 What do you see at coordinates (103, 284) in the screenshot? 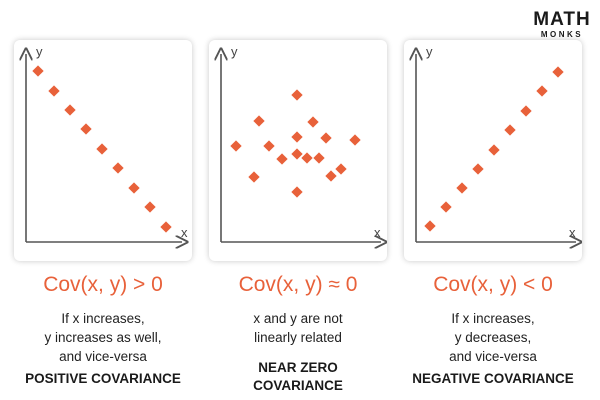
I see `panel-1-formula: Cov(x, y) > 0` at bounding box center [103, 284].